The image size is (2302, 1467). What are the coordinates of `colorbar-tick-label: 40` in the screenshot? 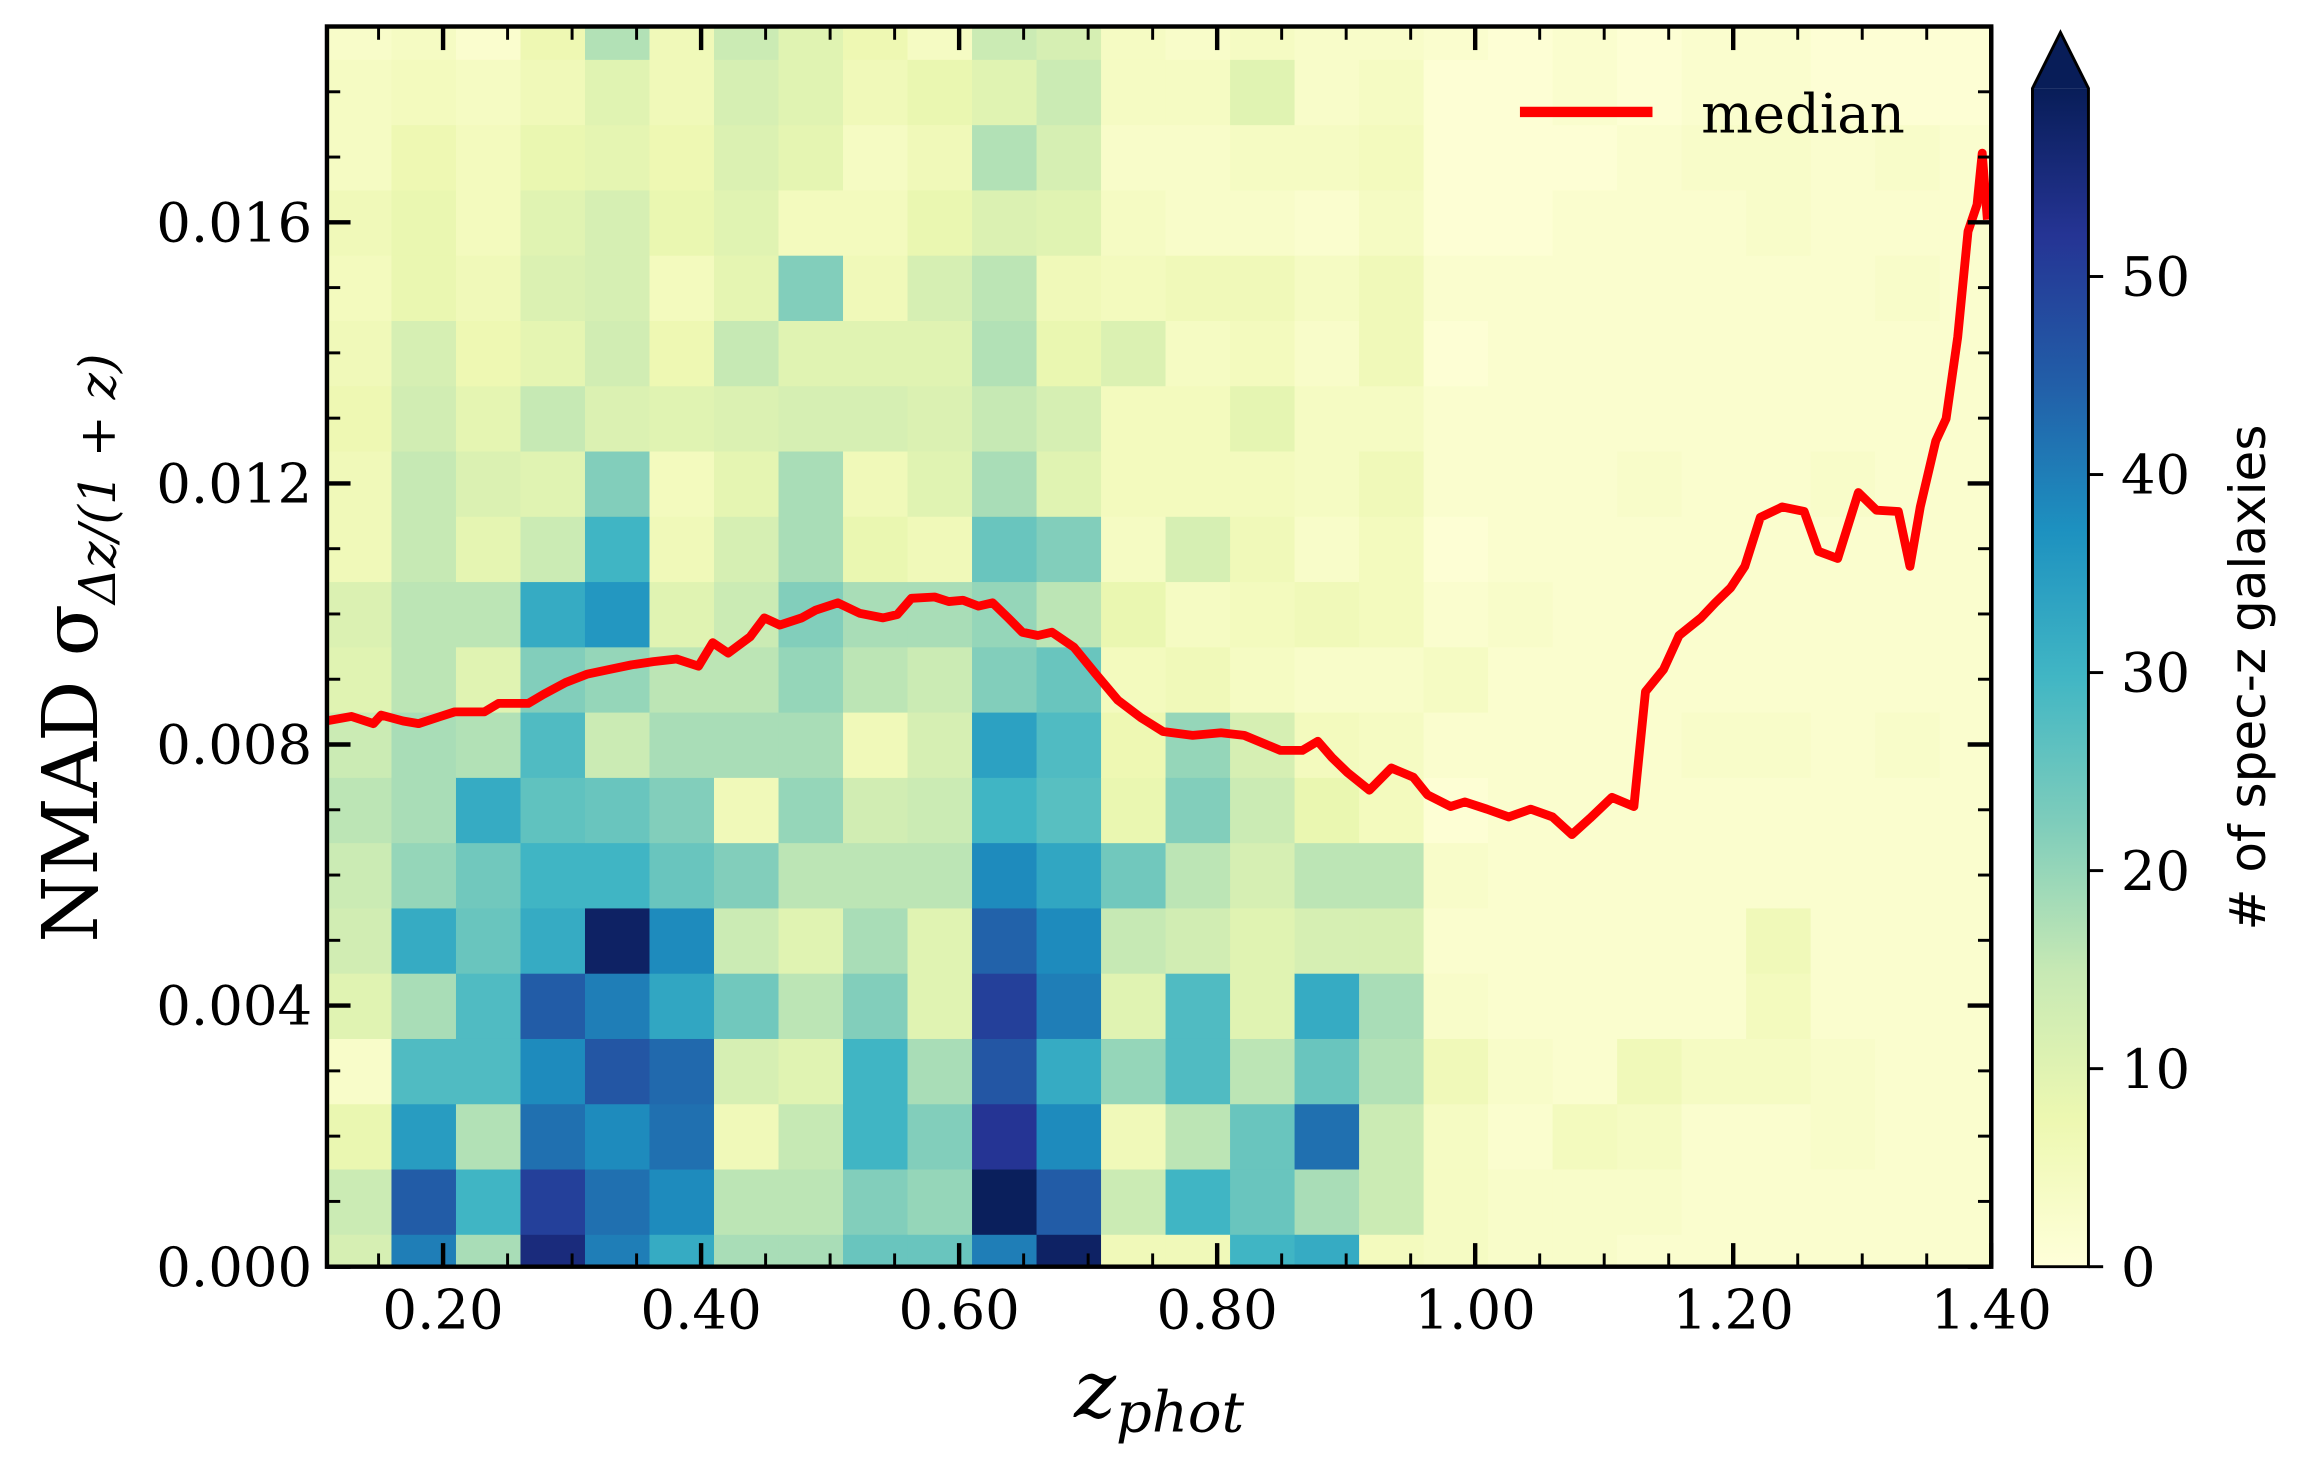 It's located at (2155, 475).